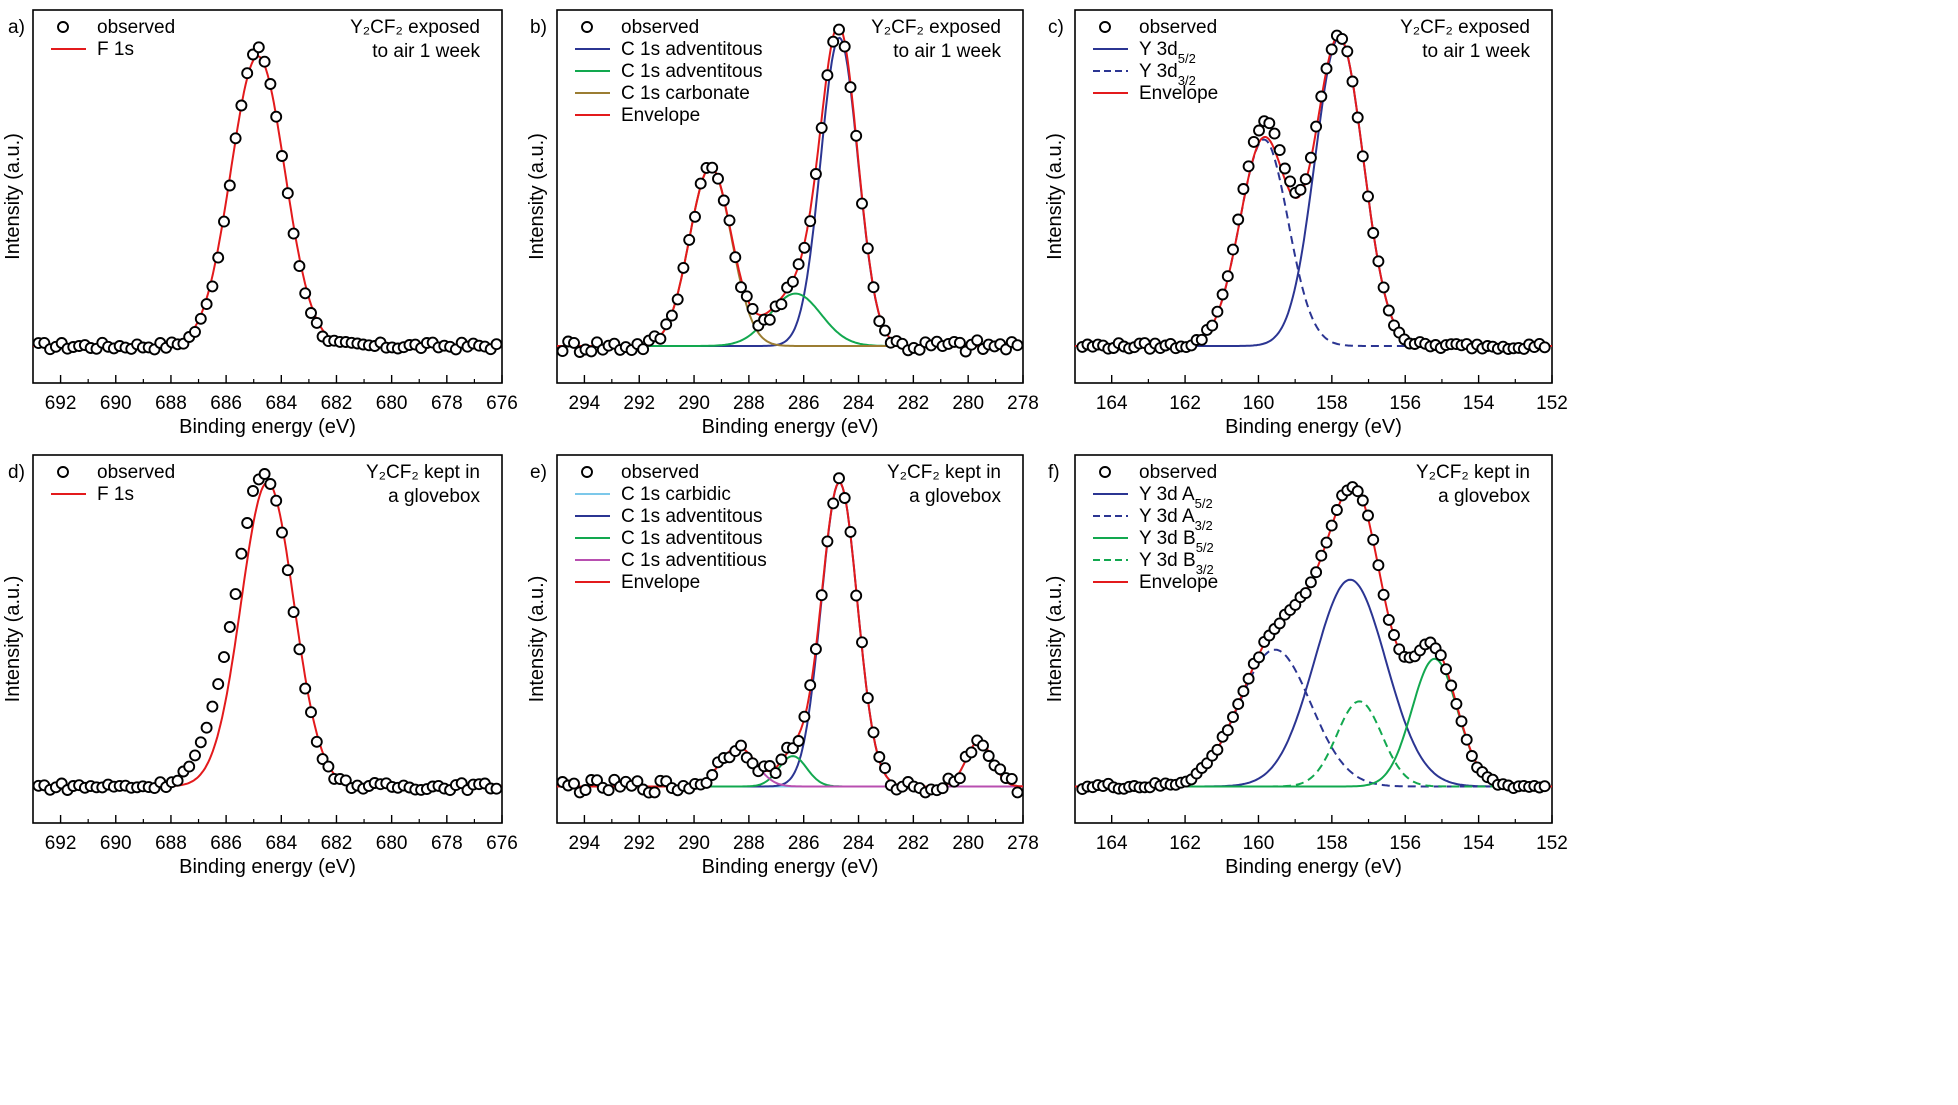 The width and height of the screenshot is (1958, 1105). I want to click on x-tick-label: 292, so click(639, 403).